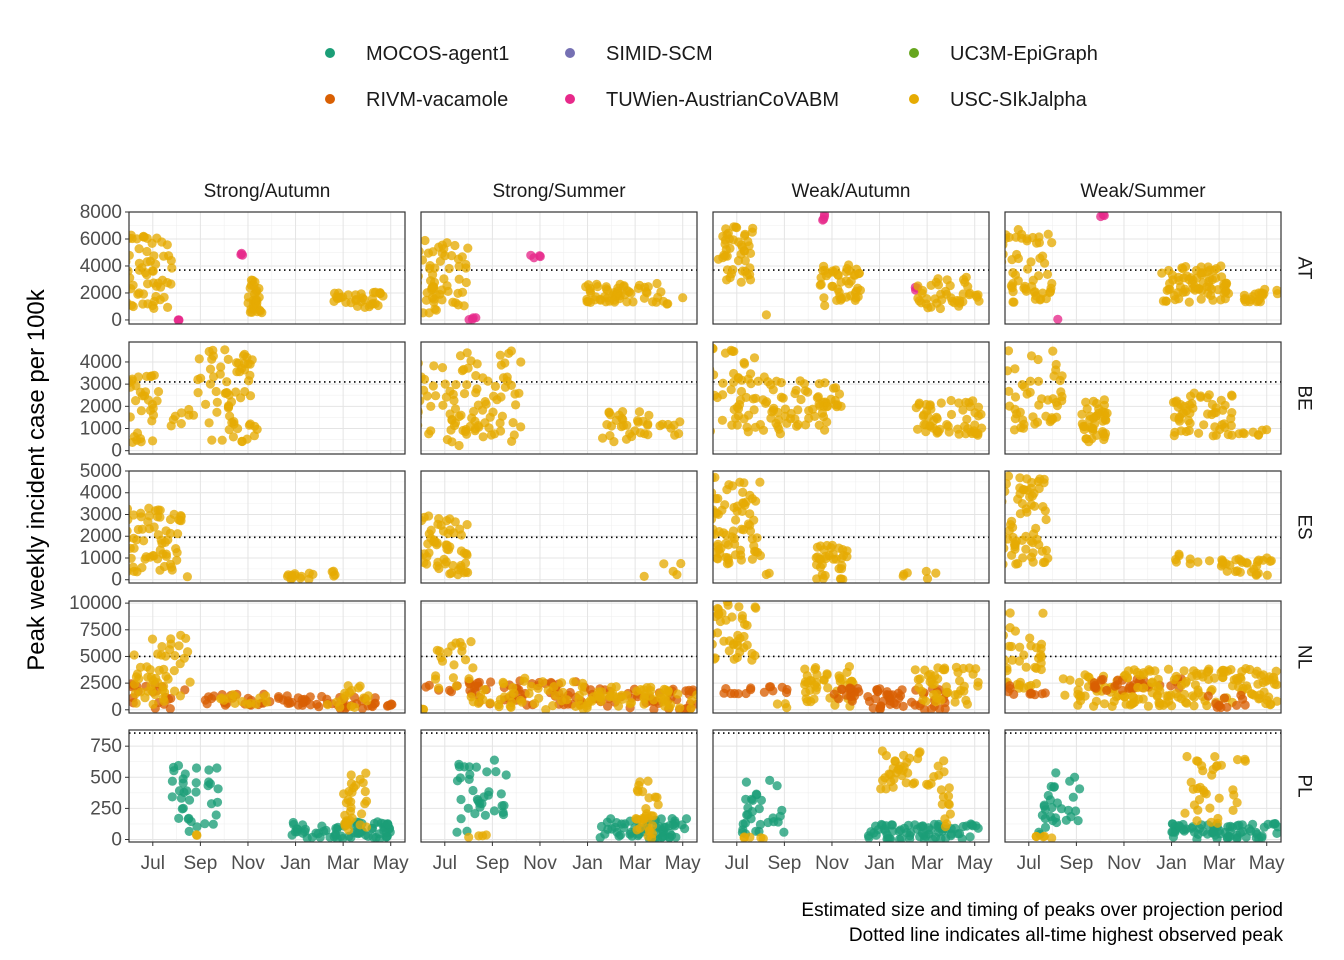  I want to click on points, so click(1140, 525).